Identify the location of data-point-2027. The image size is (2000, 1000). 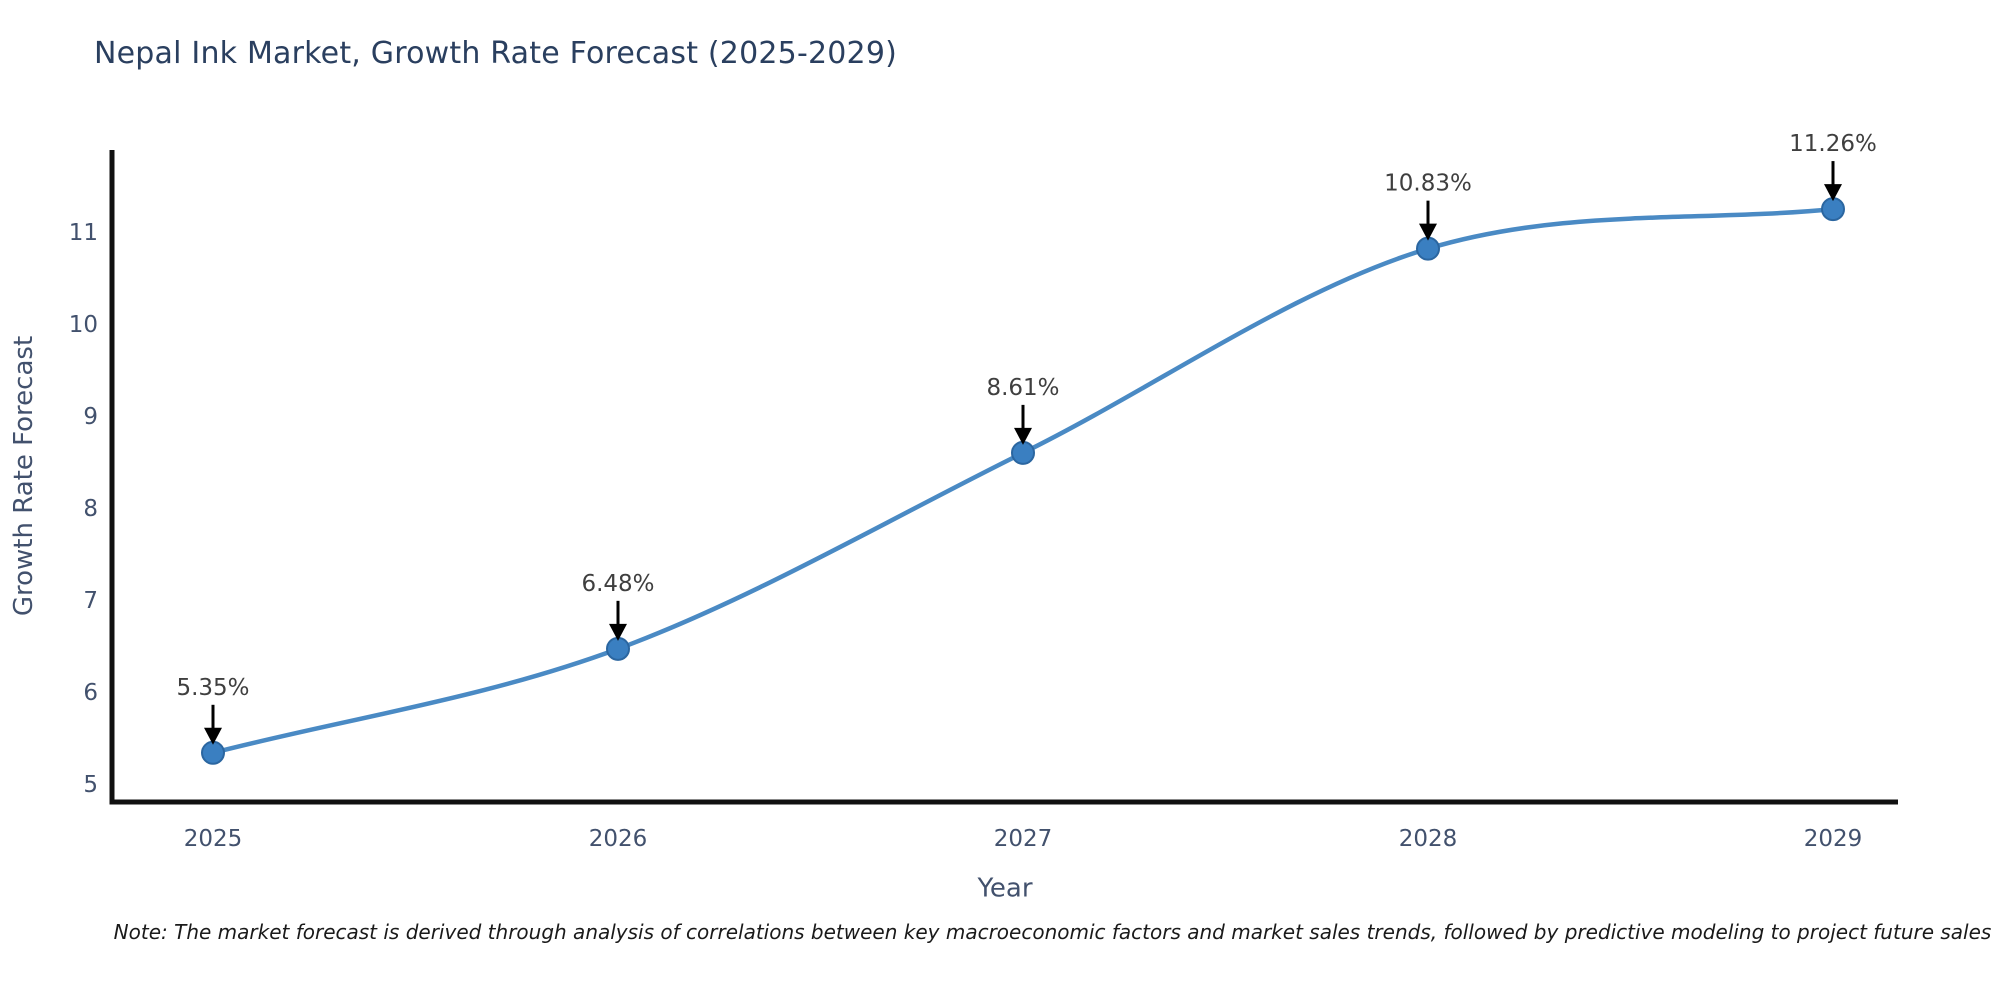
(1023, 452).